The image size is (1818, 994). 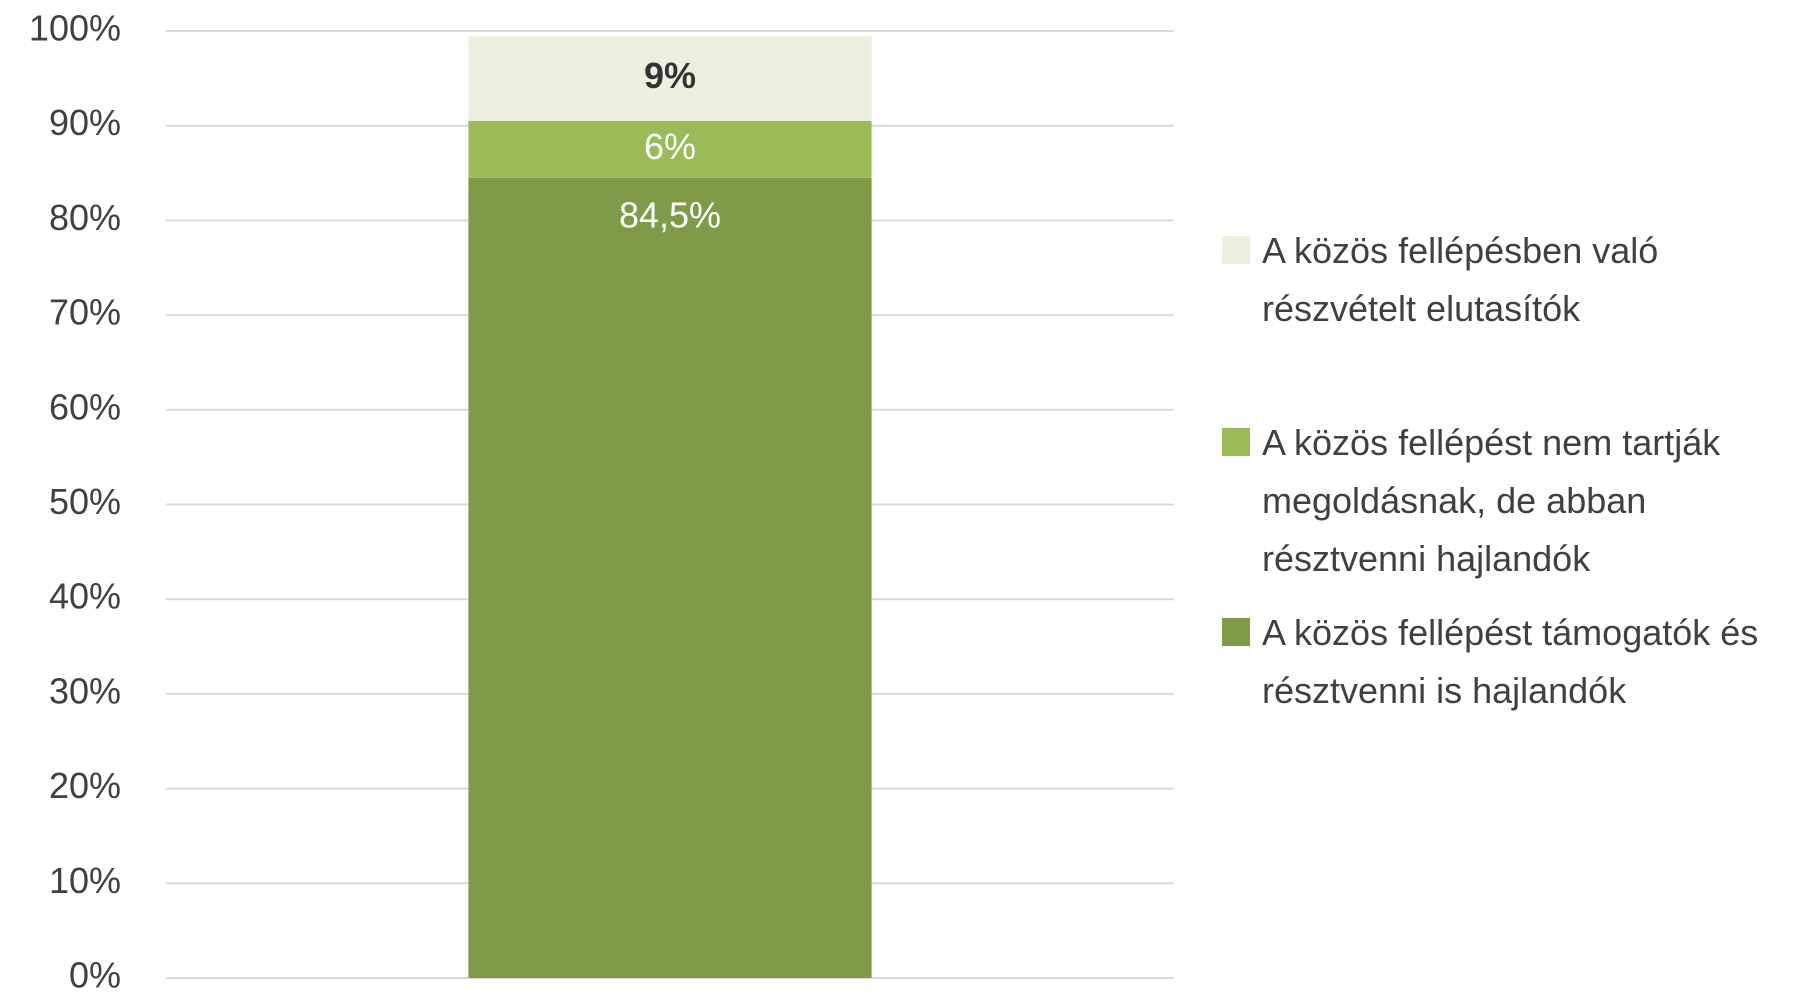 I want to click on y-tick-label: 10%, so click(x=85, y=880).